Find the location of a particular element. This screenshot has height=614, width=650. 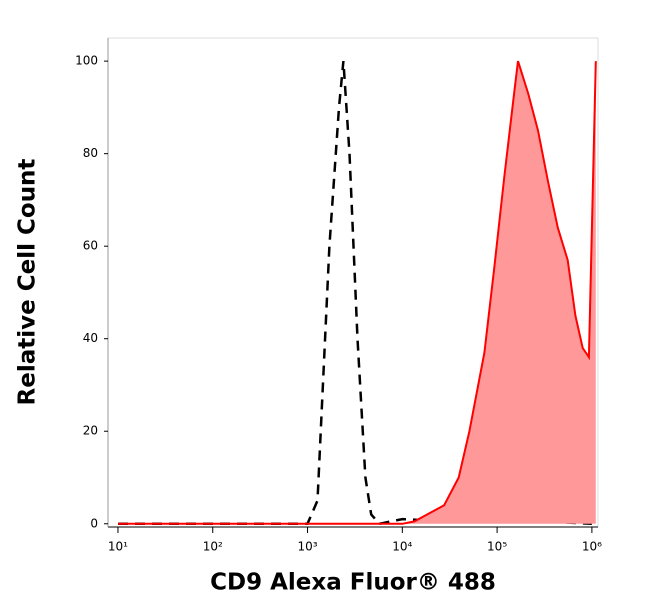

y-tick-label: 80 is located at coordinates (90, 153).